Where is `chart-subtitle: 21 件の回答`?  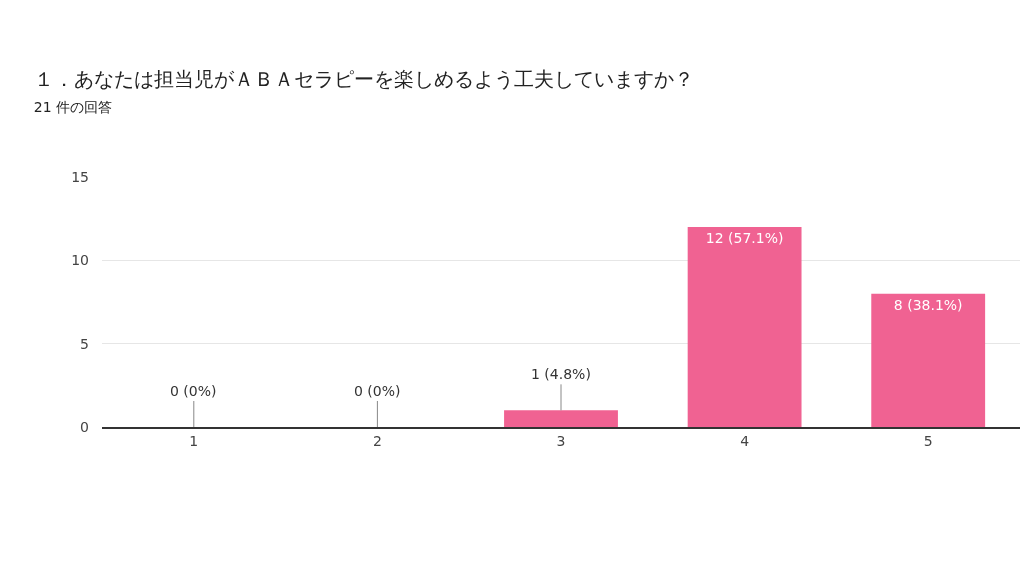 chart-subtitle: 21 件の回答 is located at coordinates (73, 107).